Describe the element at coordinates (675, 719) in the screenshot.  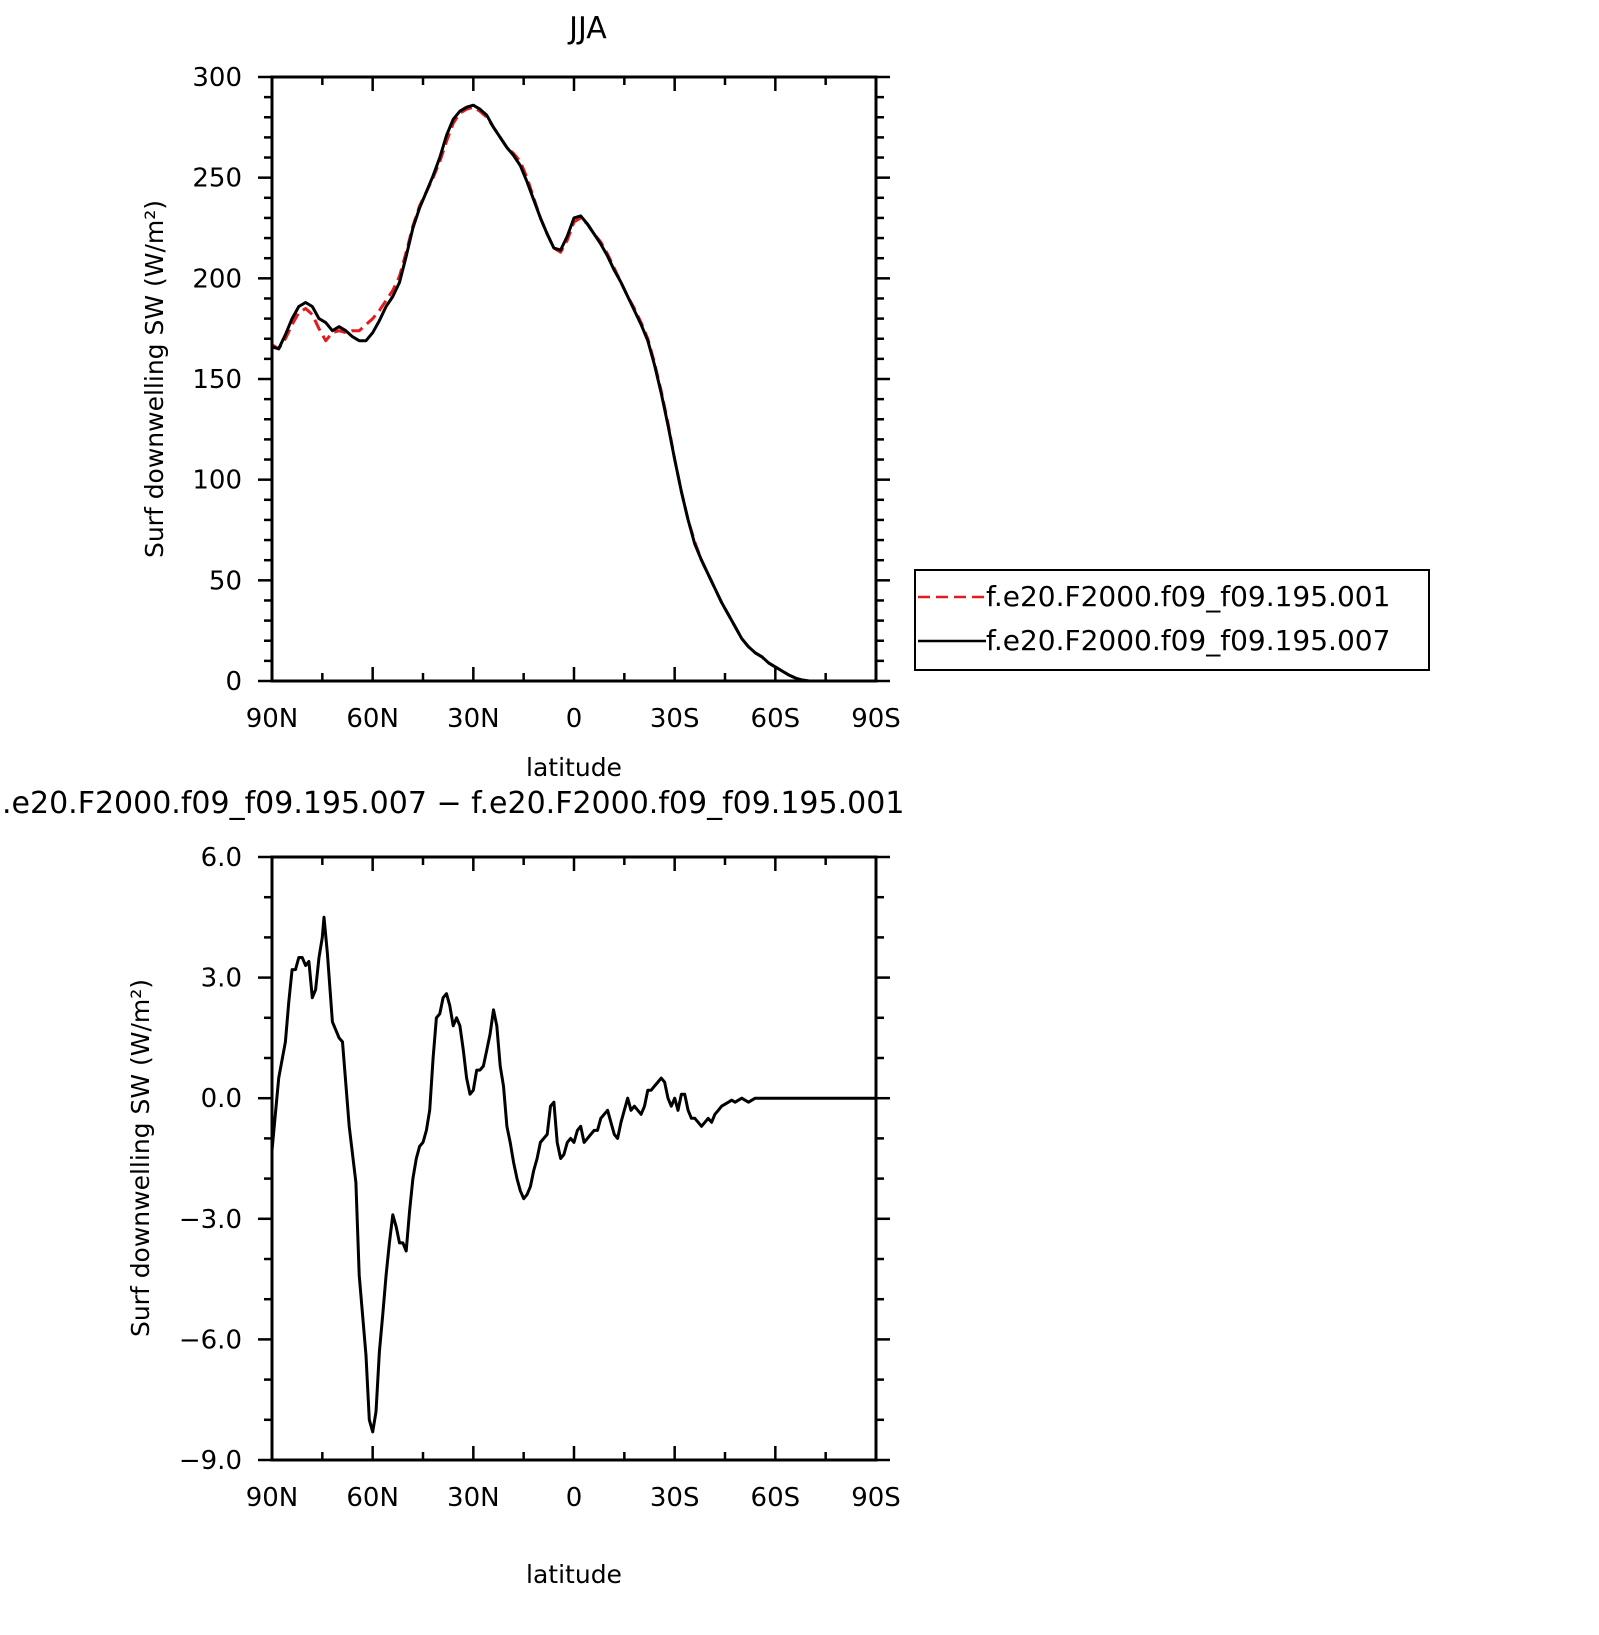
I see `top-x-tick-label: 30S` at that location.